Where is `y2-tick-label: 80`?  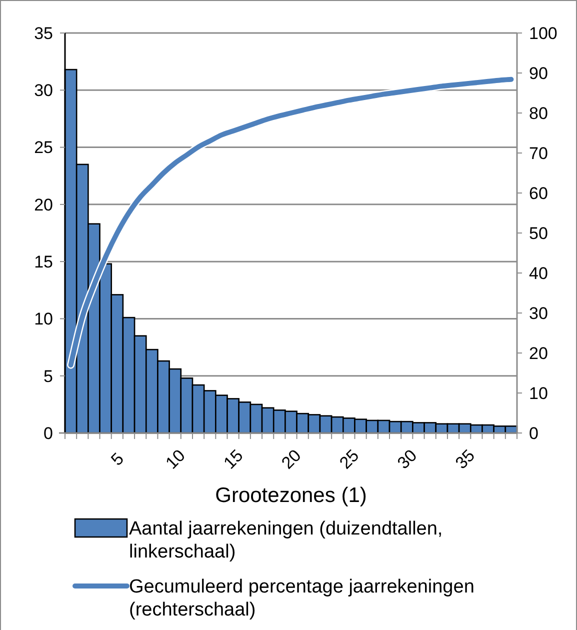 y2-tick-label: 80 is located at coordinates (538, 113).